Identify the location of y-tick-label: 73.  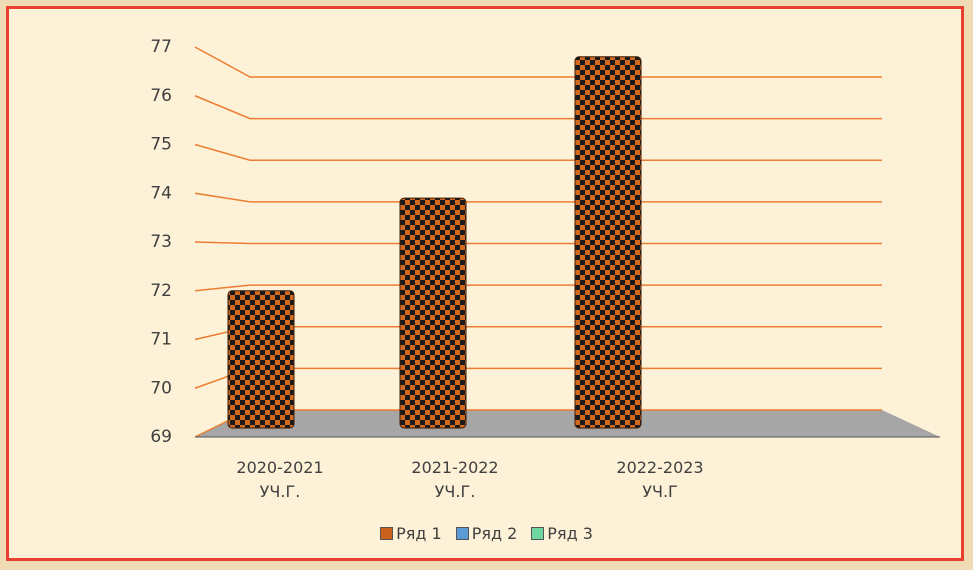
(161, 242).